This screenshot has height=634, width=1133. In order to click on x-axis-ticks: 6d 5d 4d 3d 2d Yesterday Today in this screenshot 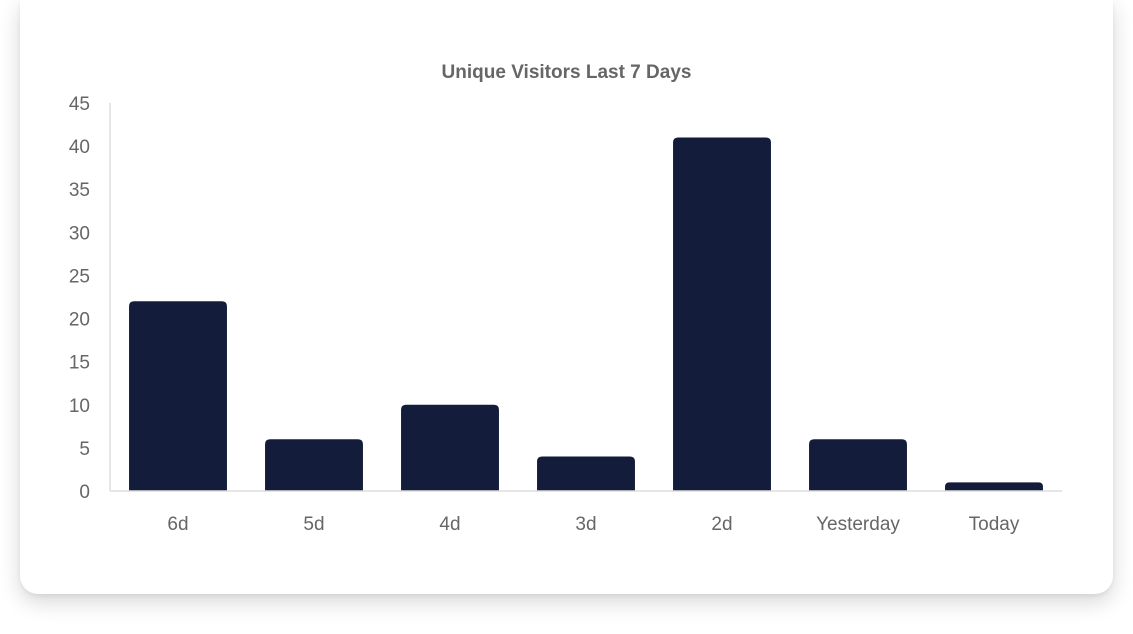, I will do `click(593, 524)`.